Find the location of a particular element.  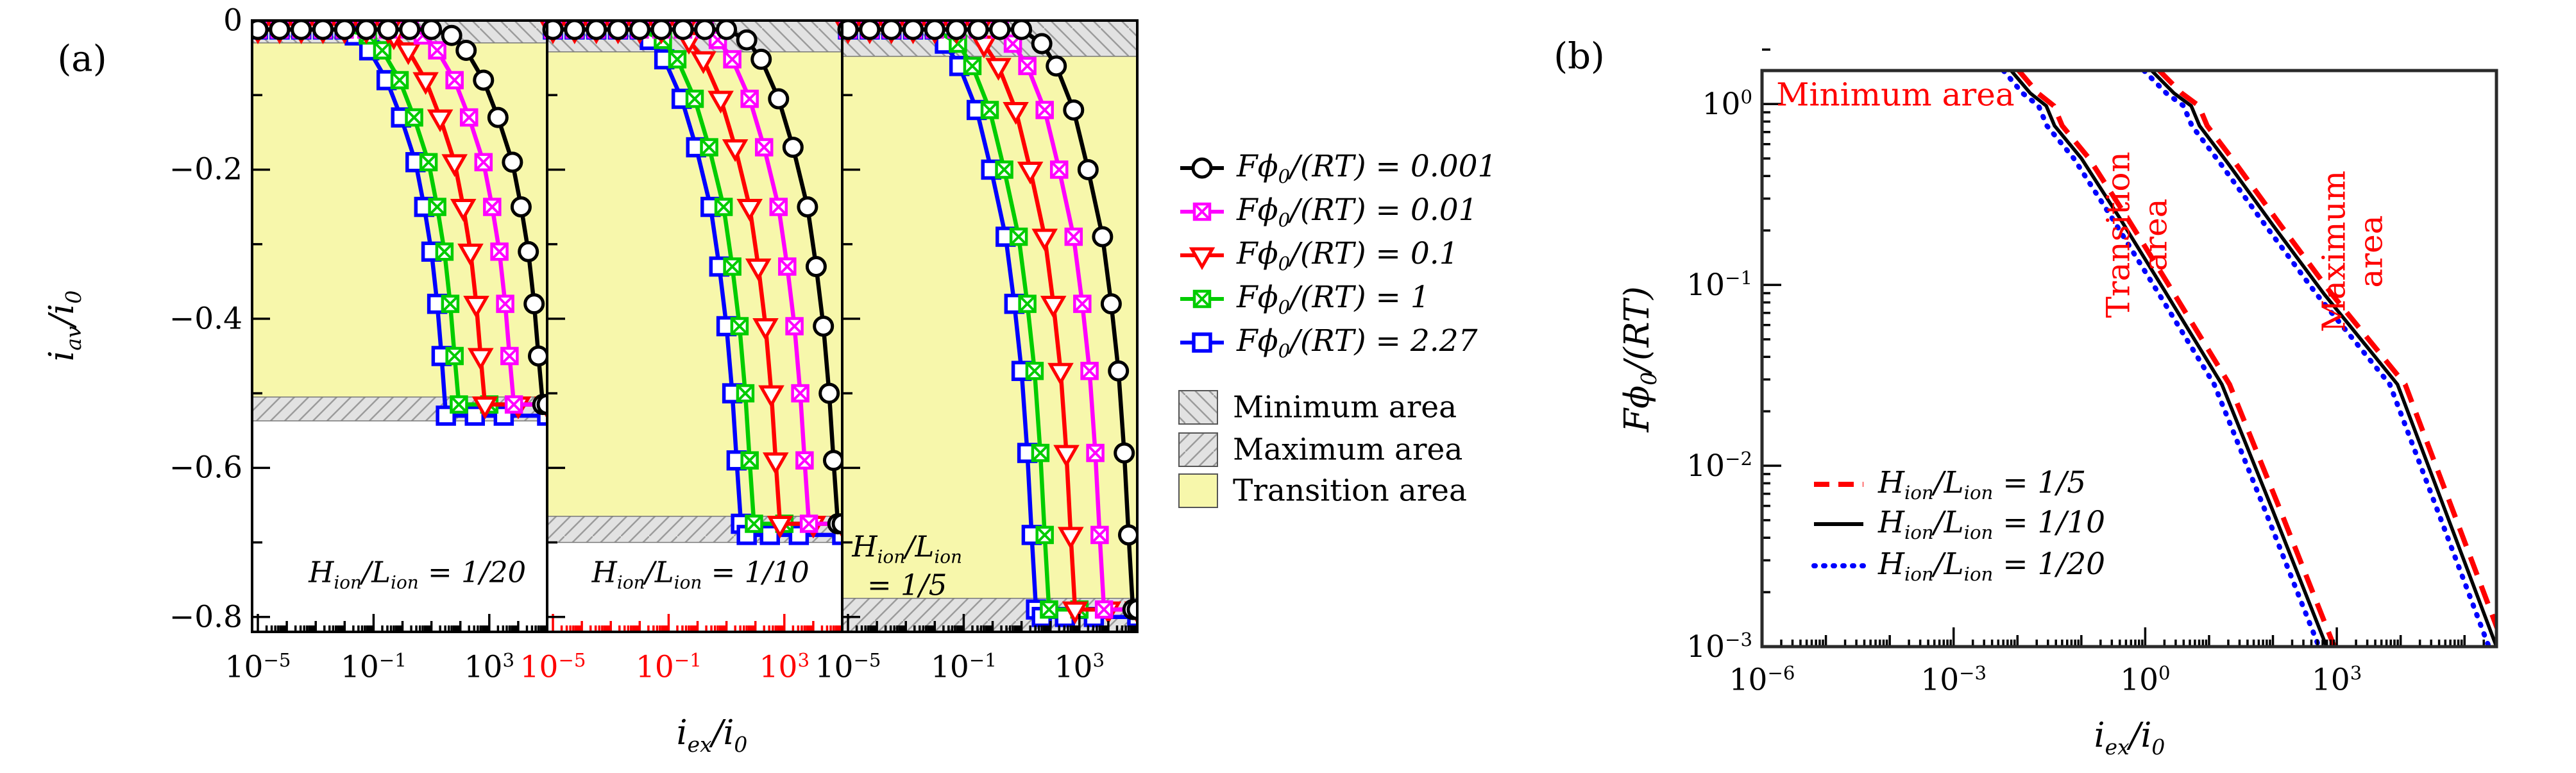

y-tick-label: −0.2 is located at coordinates (205, 169).